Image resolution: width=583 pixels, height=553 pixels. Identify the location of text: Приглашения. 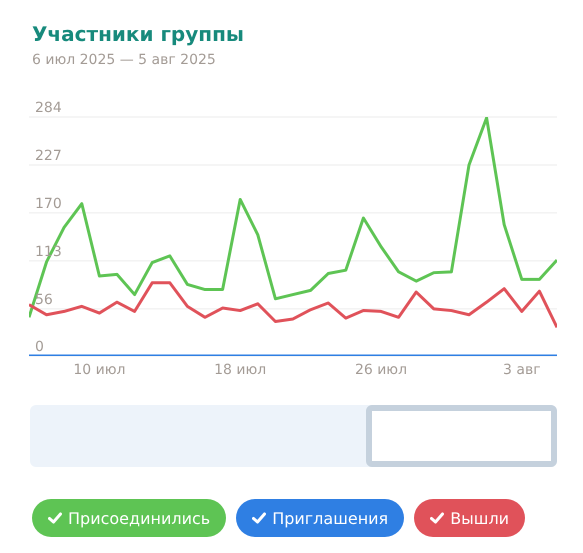
(320, 518).